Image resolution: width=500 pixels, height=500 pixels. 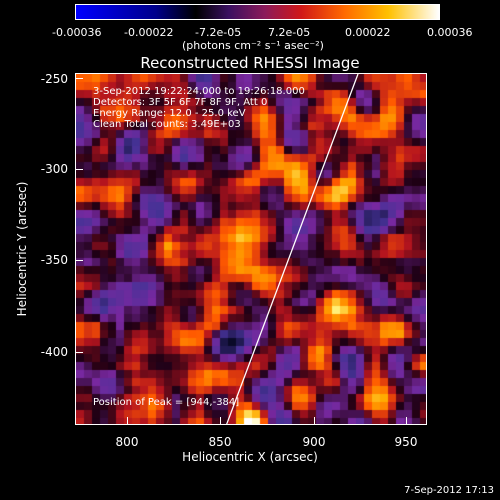 I want to click on annotation-time: 3-Sep-2012 19:22:24.000 to 19:26:18.000, so click(x=199, y=91).